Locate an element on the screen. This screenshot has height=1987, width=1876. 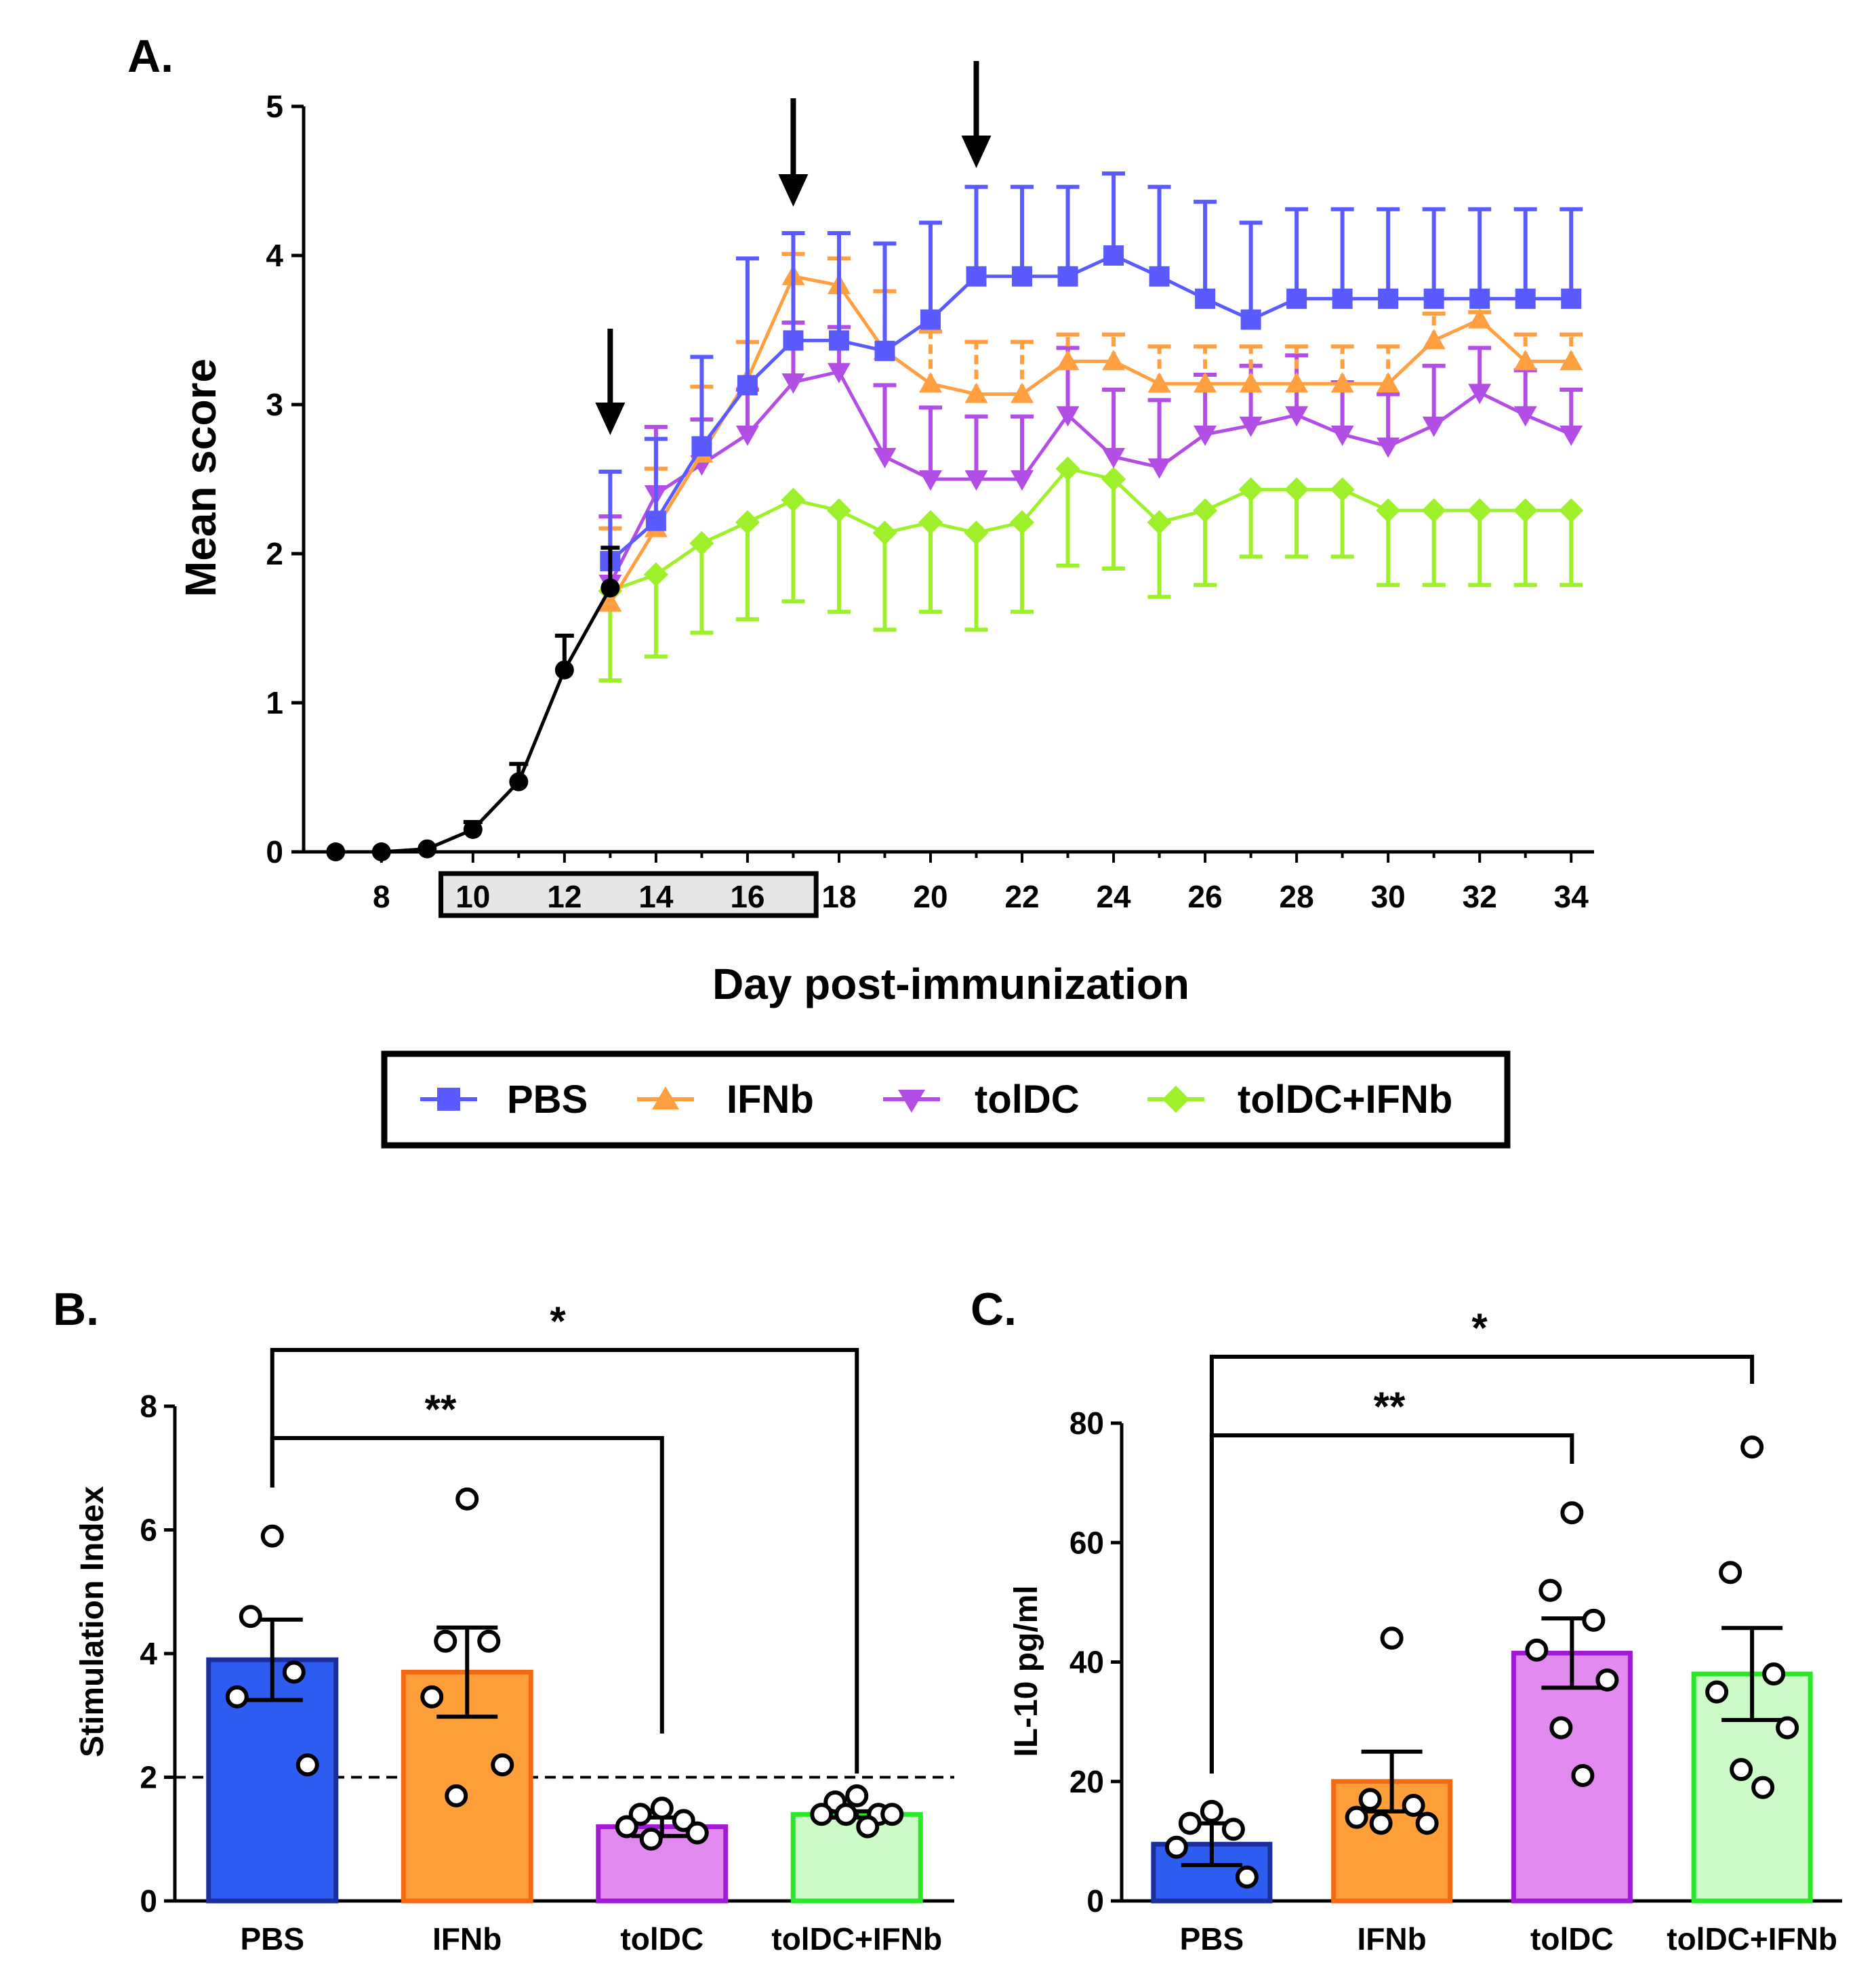
bar-group-toldc-ifnb: tolDC+IFNb is located at coordinates (1752, 1696).